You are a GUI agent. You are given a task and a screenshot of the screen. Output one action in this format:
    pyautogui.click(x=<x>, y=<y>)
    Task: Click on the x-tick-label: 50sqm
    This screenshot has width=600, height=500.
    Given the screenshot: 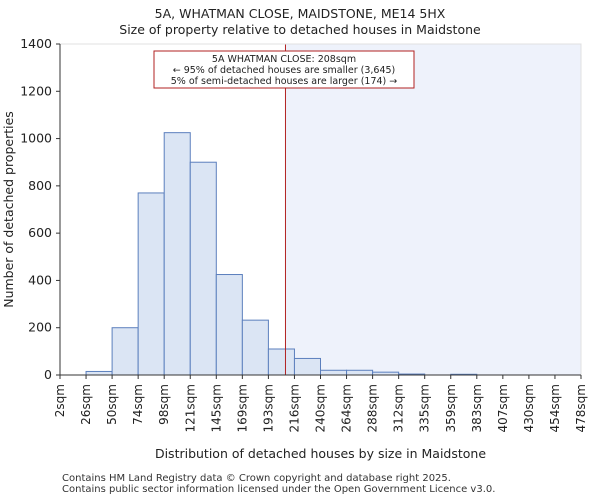 What is the action you would take?
    pyautogui.click(x=112, y=404)
    